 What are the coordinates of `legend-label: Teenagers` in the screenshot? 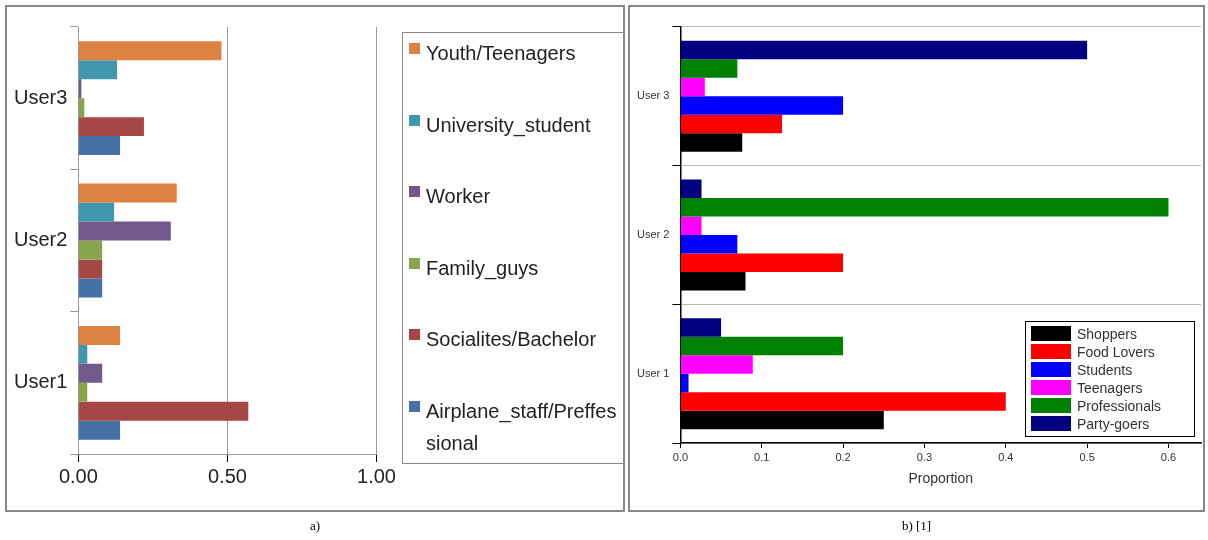 It's located at (1110, 388).